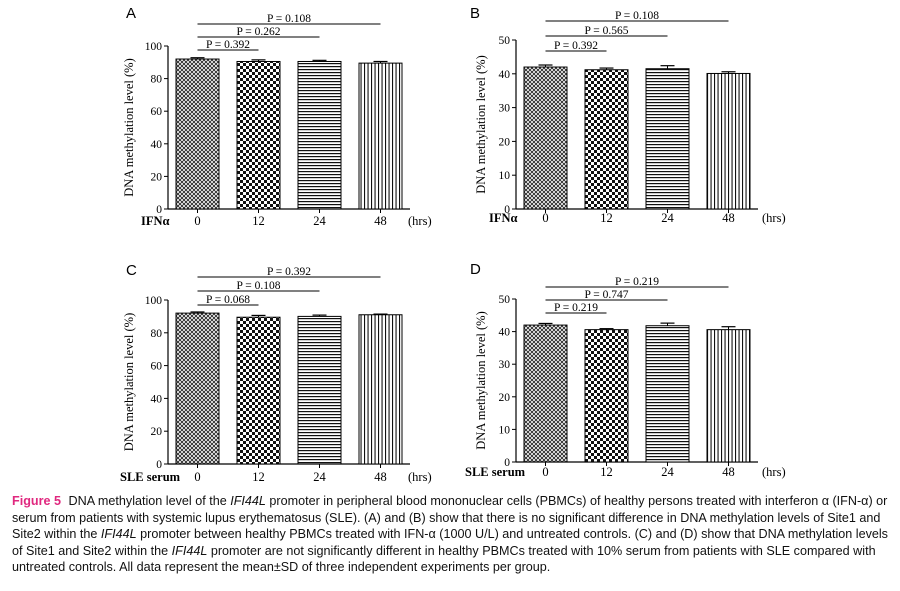 Image resolution: width=900 pixels, height=591 pixels. What do you see at coordinates (131, 13) in the screenshot?
I see `panel-letter: A` at bounding box center [131, 13].